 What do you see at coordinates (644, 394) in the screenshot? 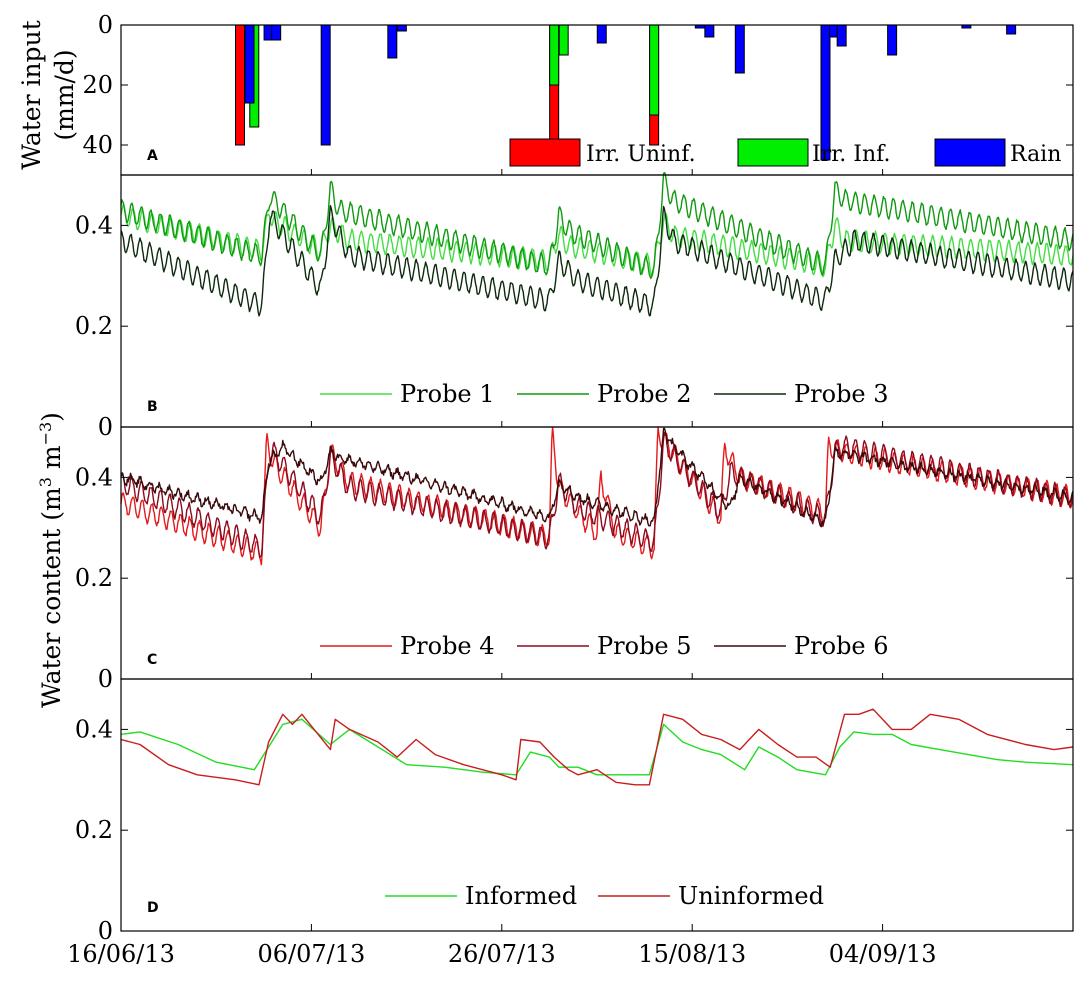
I see `legend-label-b-1: Probe 2` at bounding box center [644, 394].